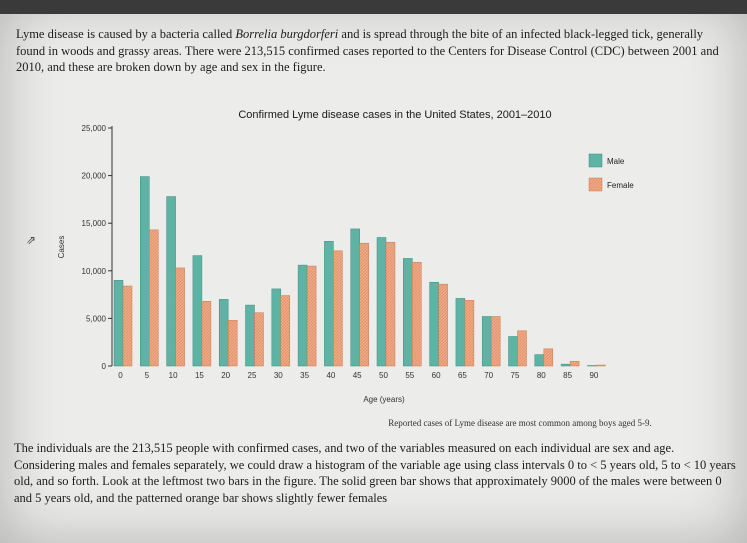 The image size is (747, 543). What do you see at coordinates (330, 375) in the screenshot?
I see `x-tick-label-40: 40` at bounding box center [330, 375].